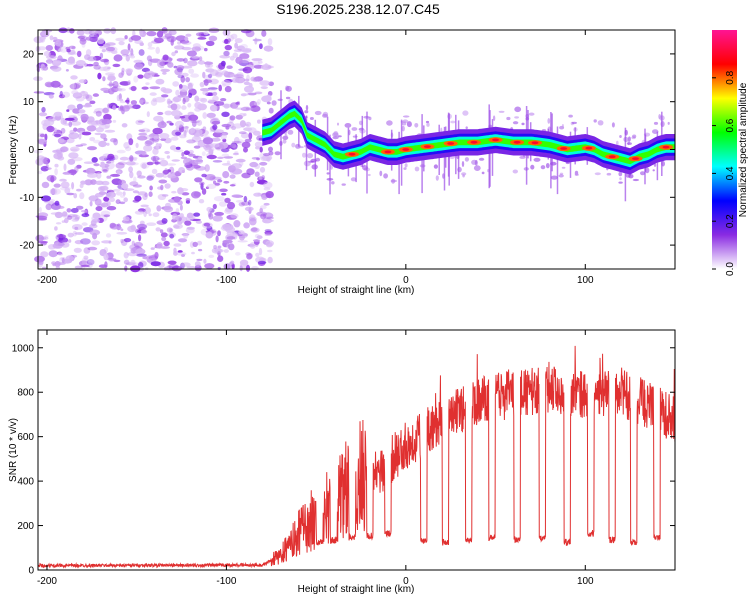  What do you see at coordinates (517, 142) in the screenshot?
I see `ridge-hotspot-inner` at bounding box center [517, 142].